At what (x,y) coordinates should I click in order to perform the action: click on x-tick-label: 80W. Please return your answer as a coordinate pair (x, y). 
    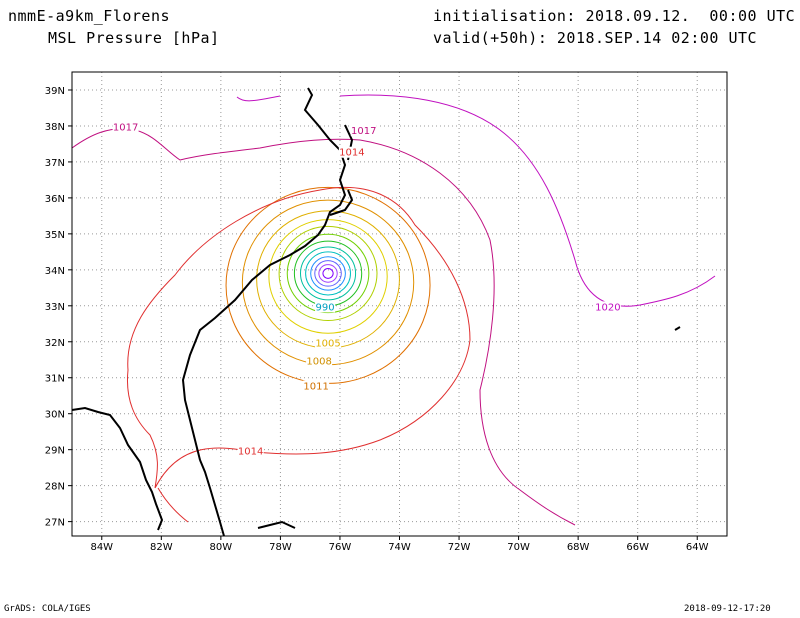
    Looking at the image, I should click on (221, 547).